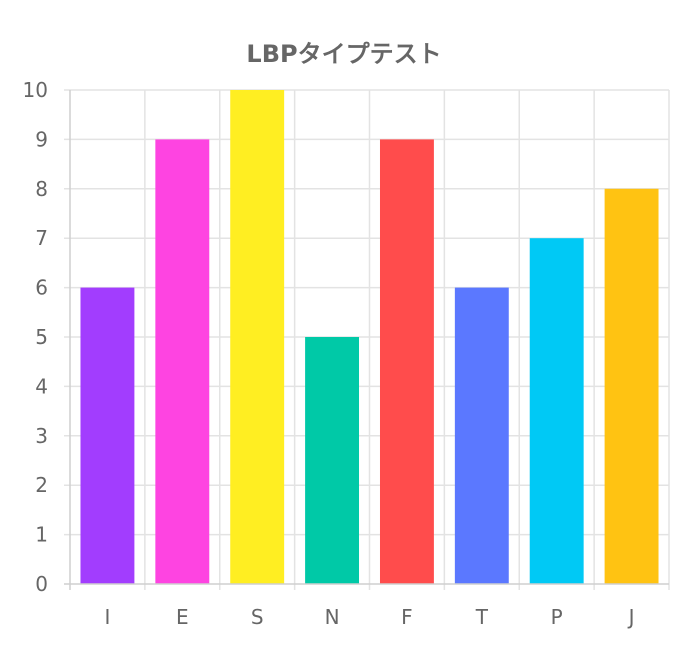 The width and height of the screenshot is (689, 656). What do you see at coordinates (556, 411) in the screenshot?
I see `bar-p` at bounding box center [556, 411].